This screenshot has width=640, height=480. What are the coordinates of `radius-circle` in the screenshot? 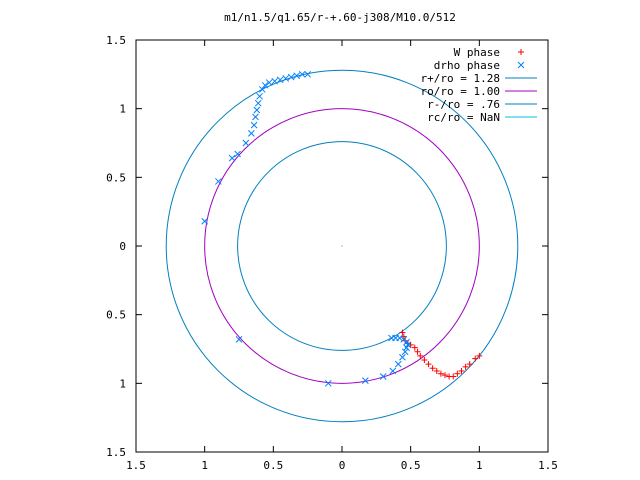 It's located at (342, 246).